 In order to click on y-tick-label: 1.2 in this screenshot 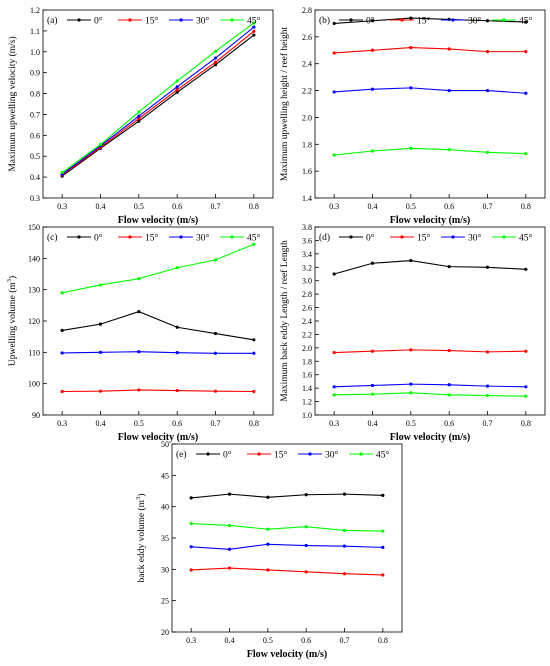, I will do `click(307, 402)`.